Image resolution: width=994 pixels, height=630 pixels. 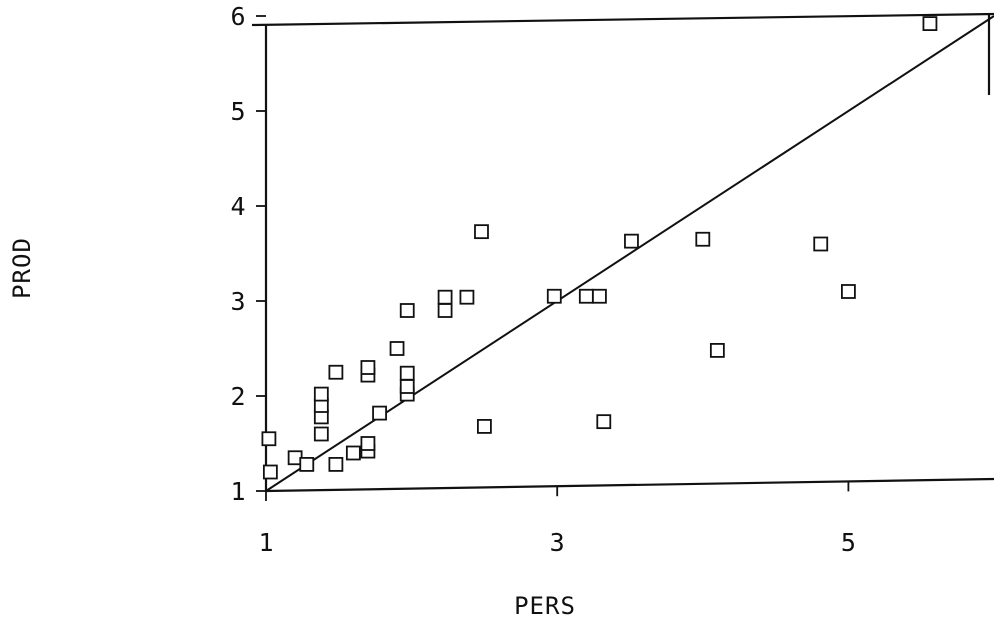 What do you see at coordinates (237, 301) in the screenshot?
I see `y-tick-label: 3` at bounding box center [237, 301].